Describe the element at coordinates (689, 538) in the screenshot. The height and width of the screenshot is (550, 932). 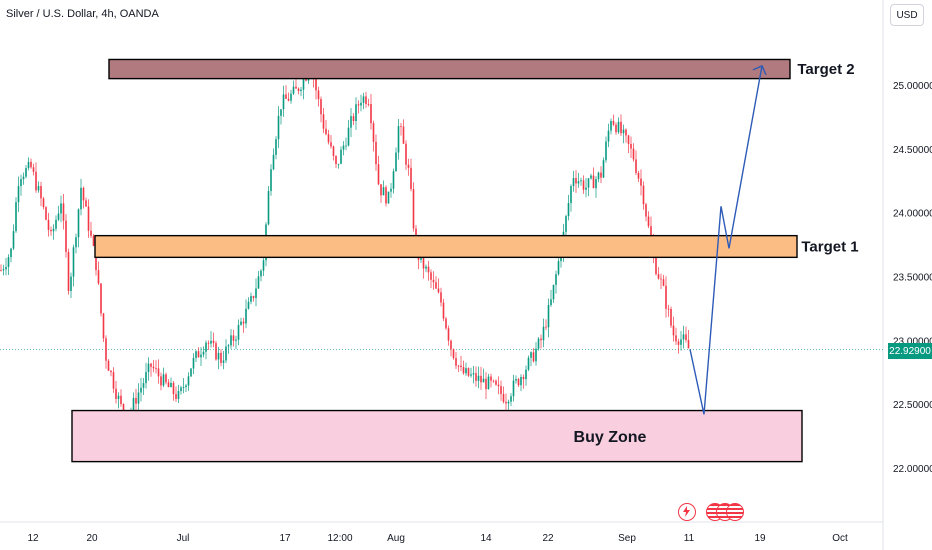
I see `x-tick-label: 11` at that location.